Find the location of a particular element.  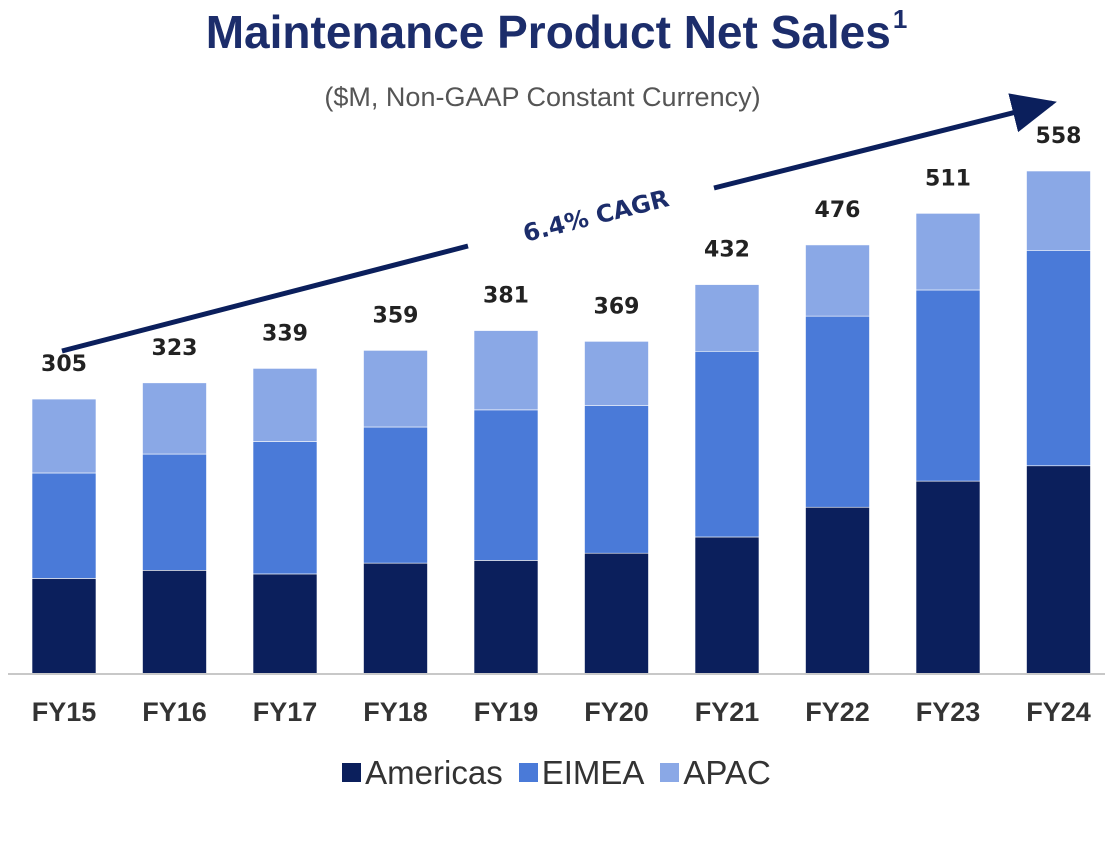

bar-segment-apac-fy24 is located at coordinates (1058, 210).